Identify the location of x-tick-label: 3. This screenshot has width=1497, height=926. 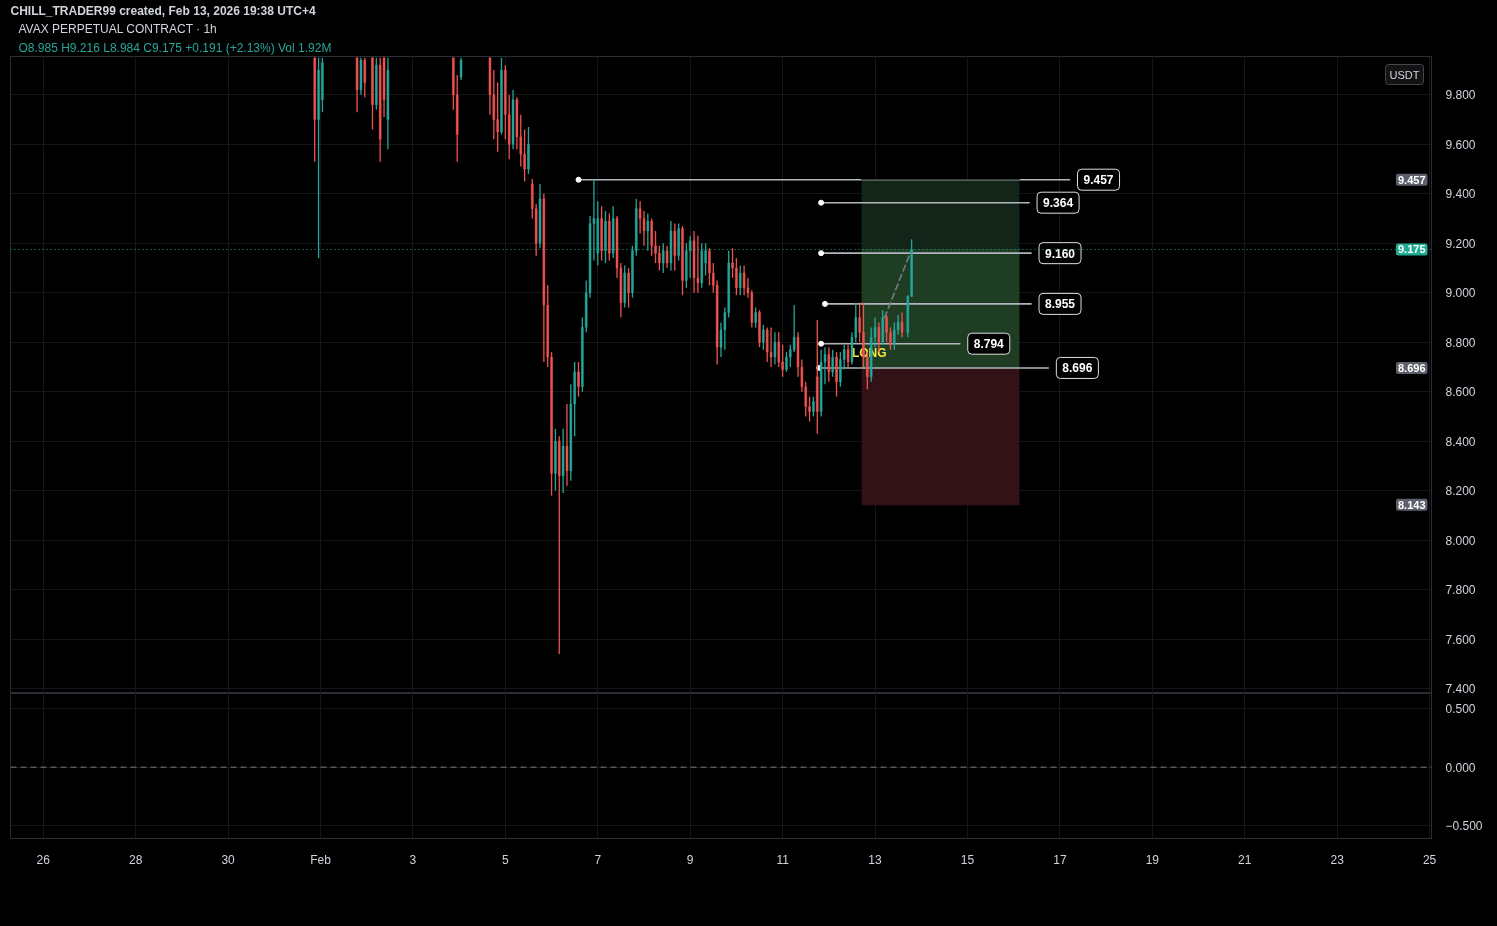
(413, 859).